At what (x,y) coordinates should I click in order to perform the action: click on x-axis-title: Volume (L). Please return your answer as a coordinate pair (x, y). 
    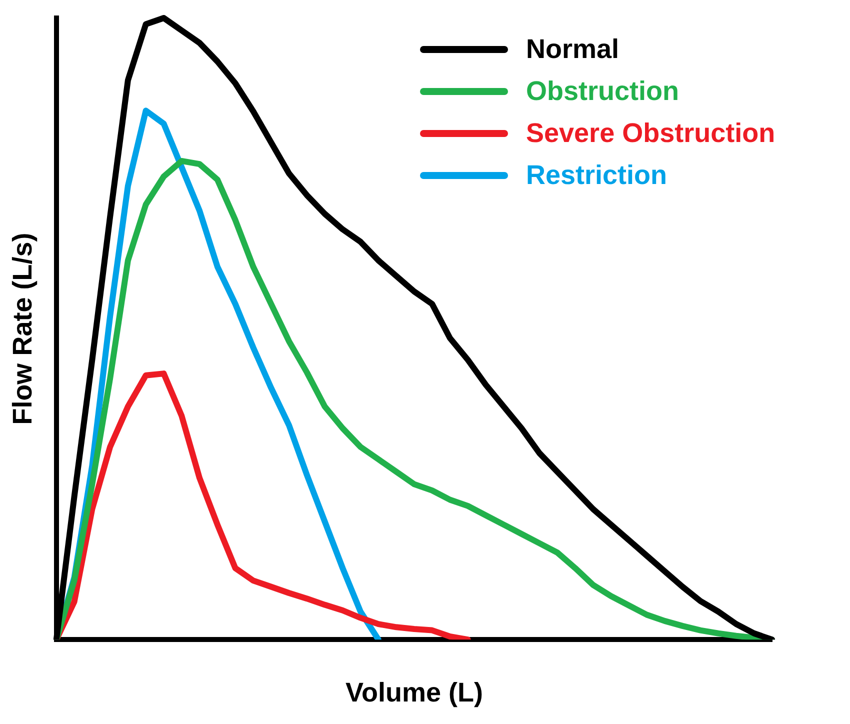
    Looking at the image, I should click on (414, 692).